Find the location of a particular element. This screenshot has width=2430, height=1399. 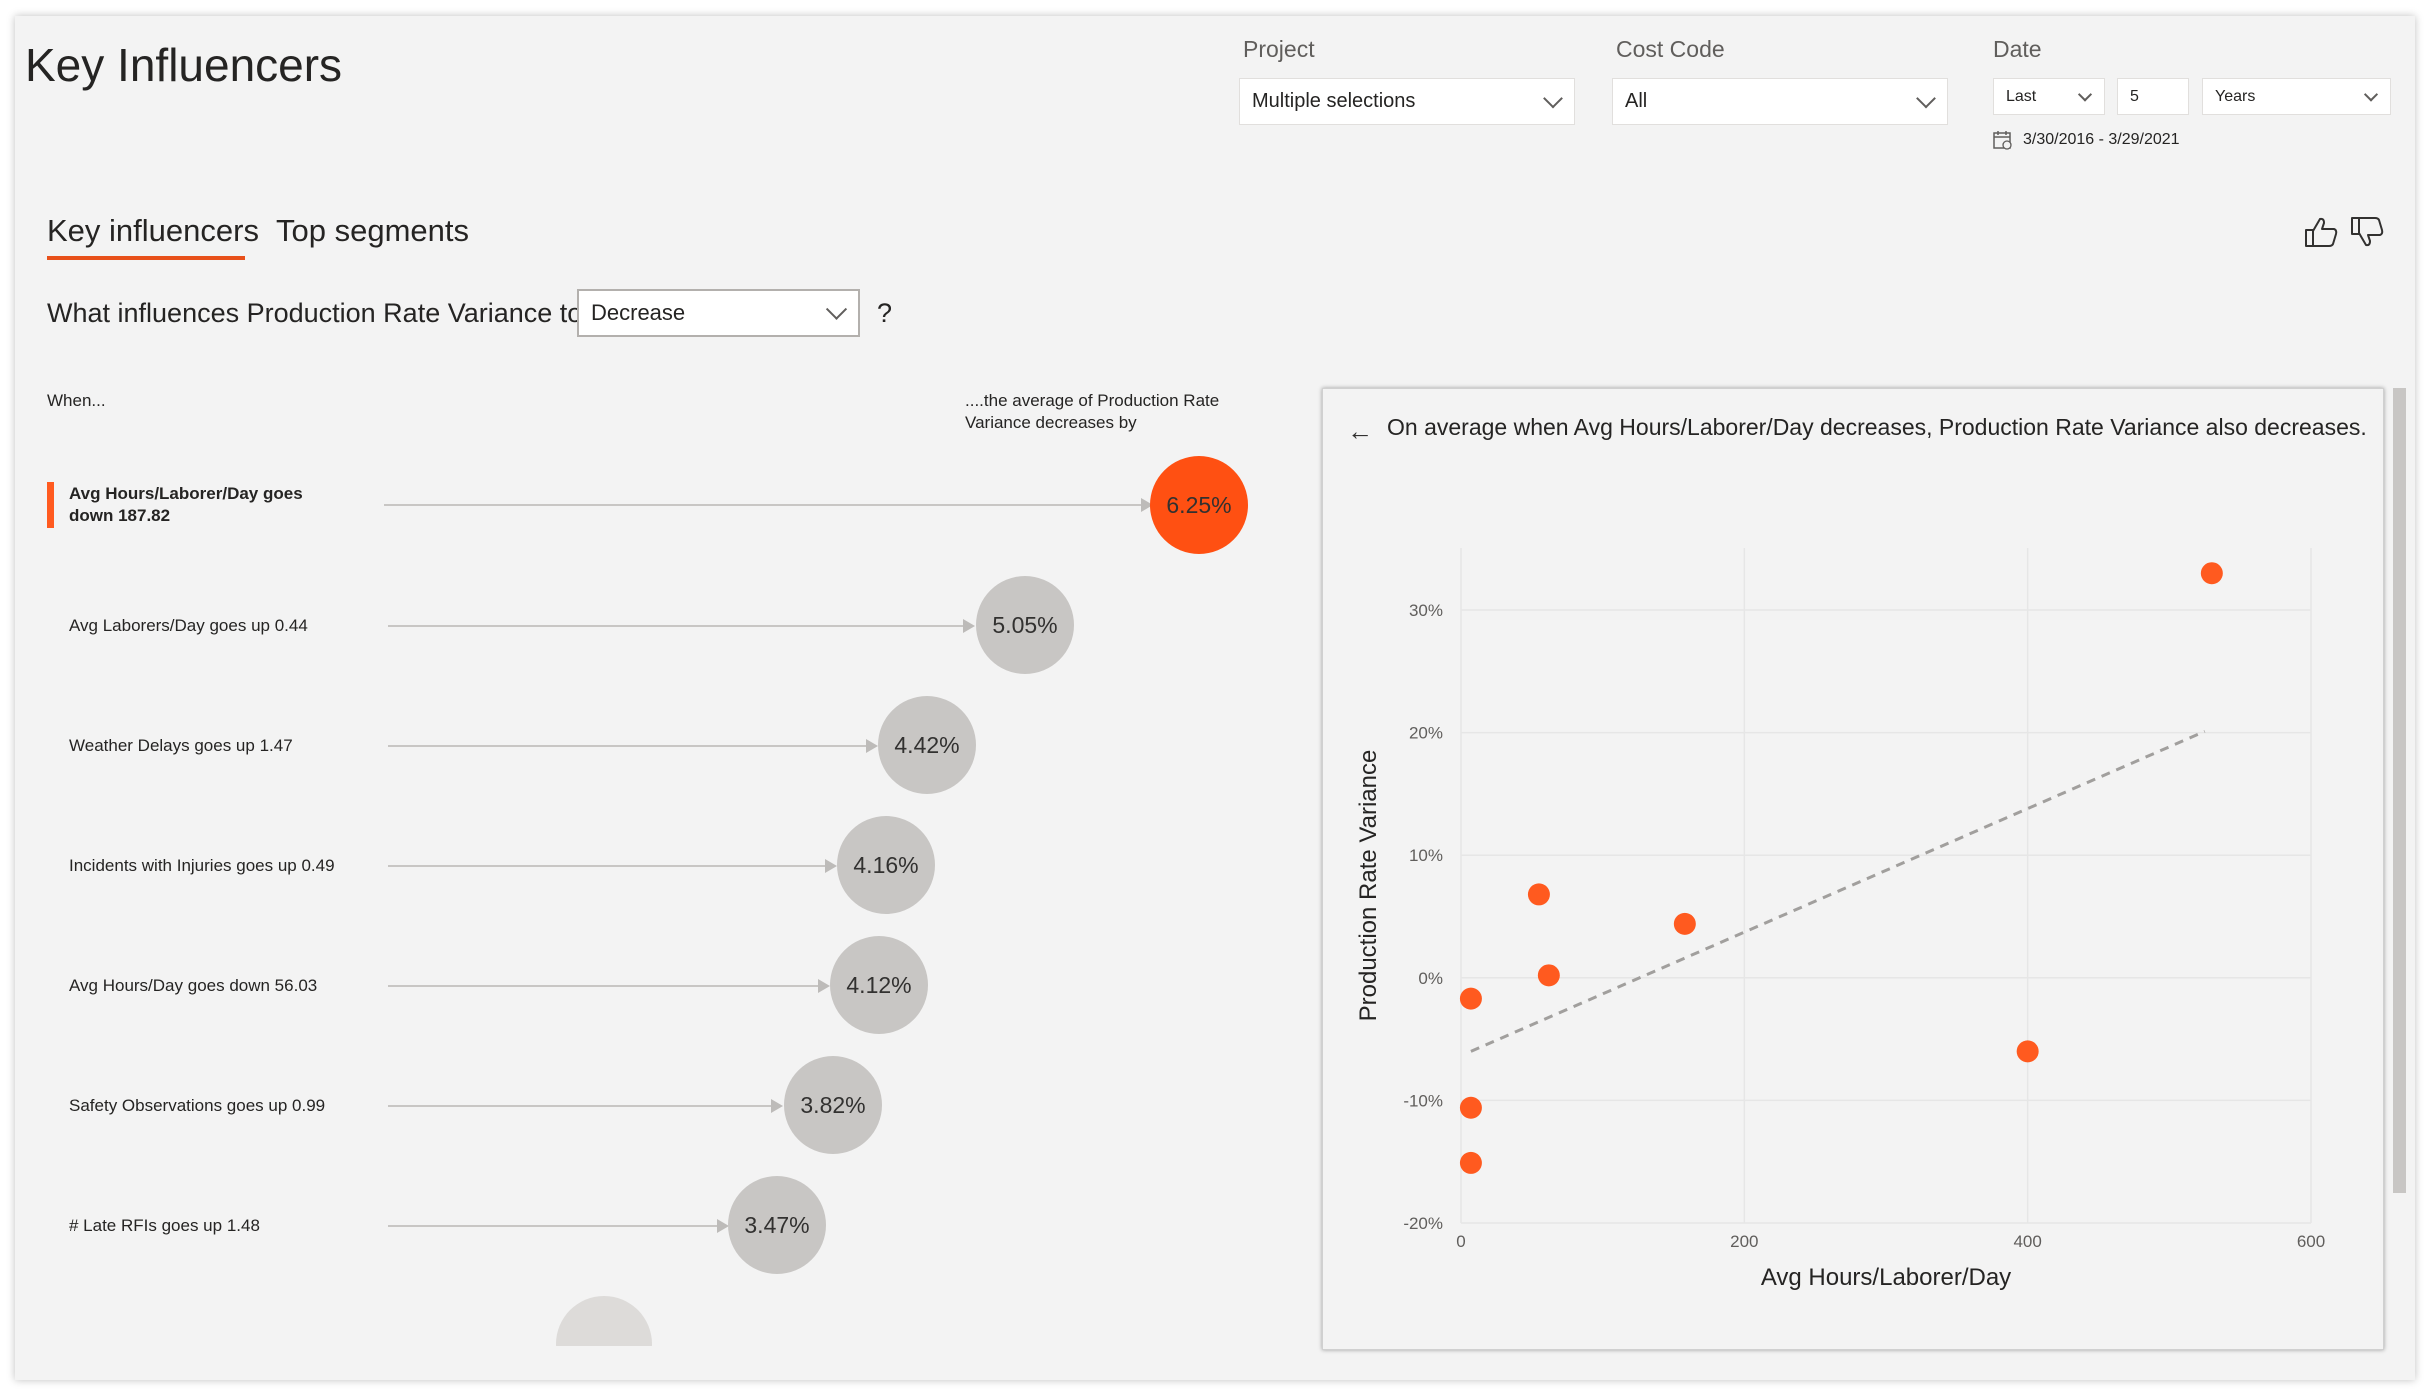

influencer-label: Avg Hours/Laborer/Day goes down 187.82 is located at coordinates (186, 504).